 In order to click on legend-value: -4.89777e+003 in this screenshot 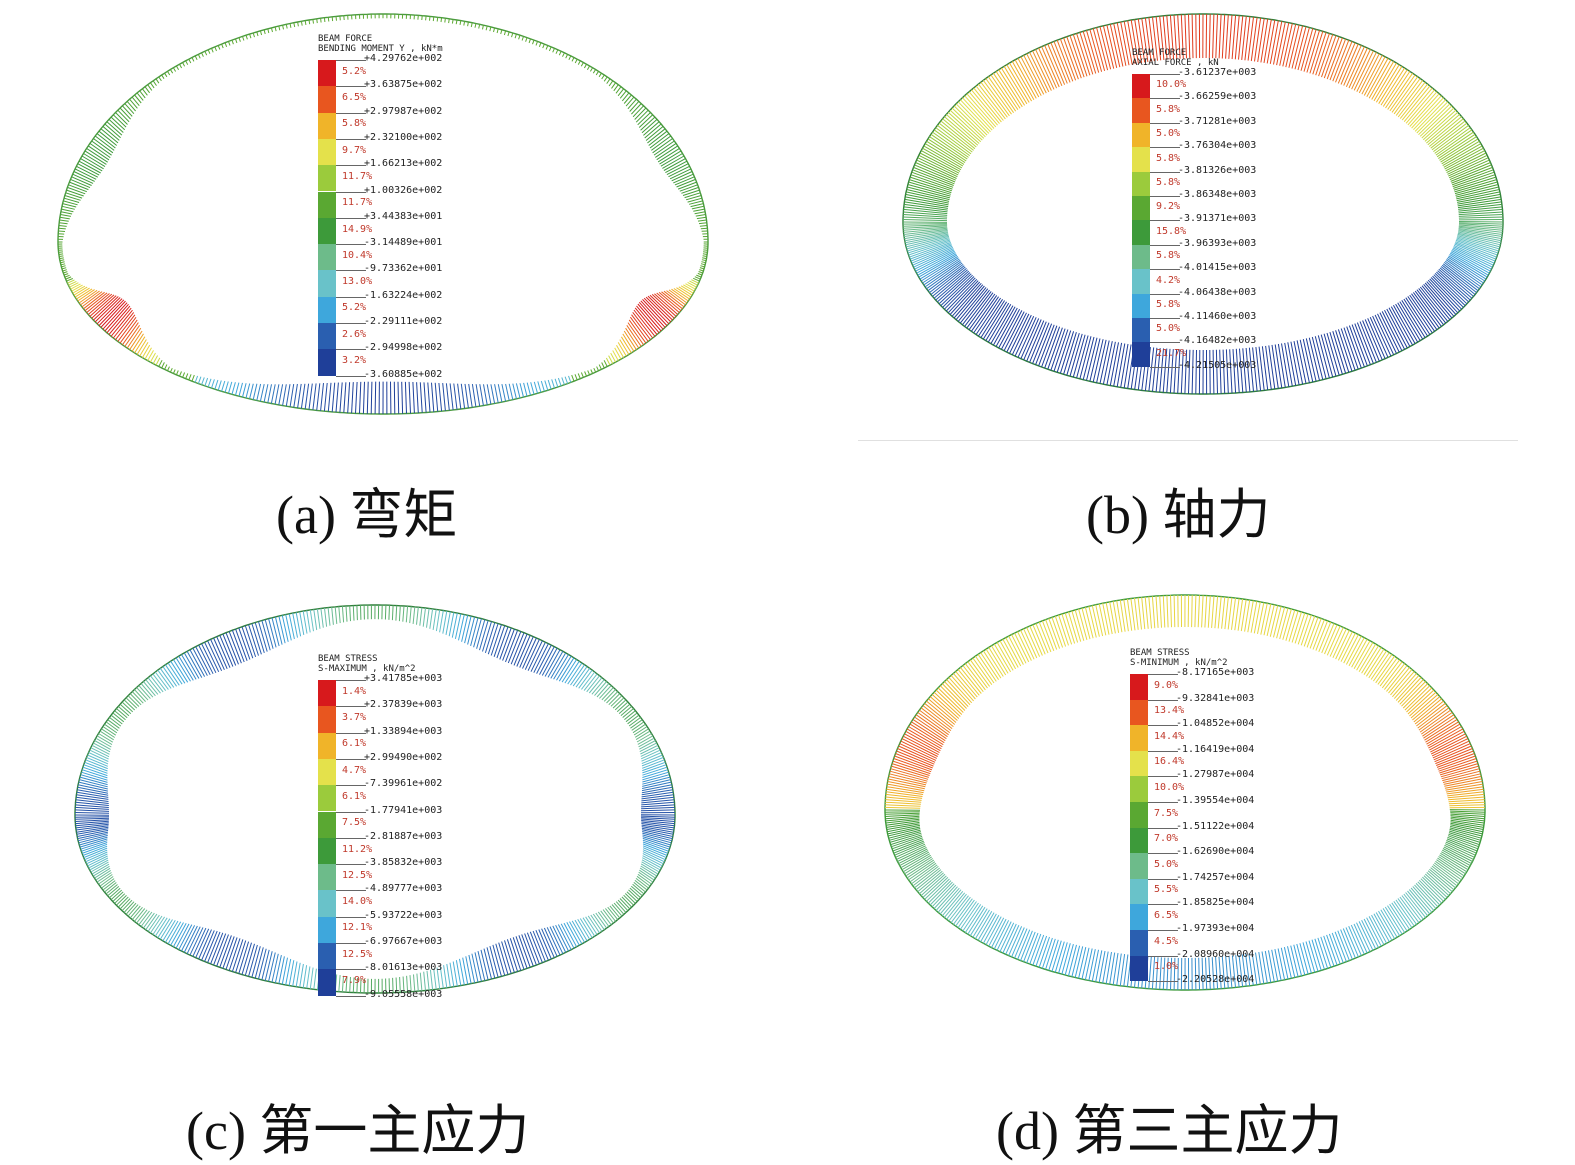, I will do `click(403, 888)`.